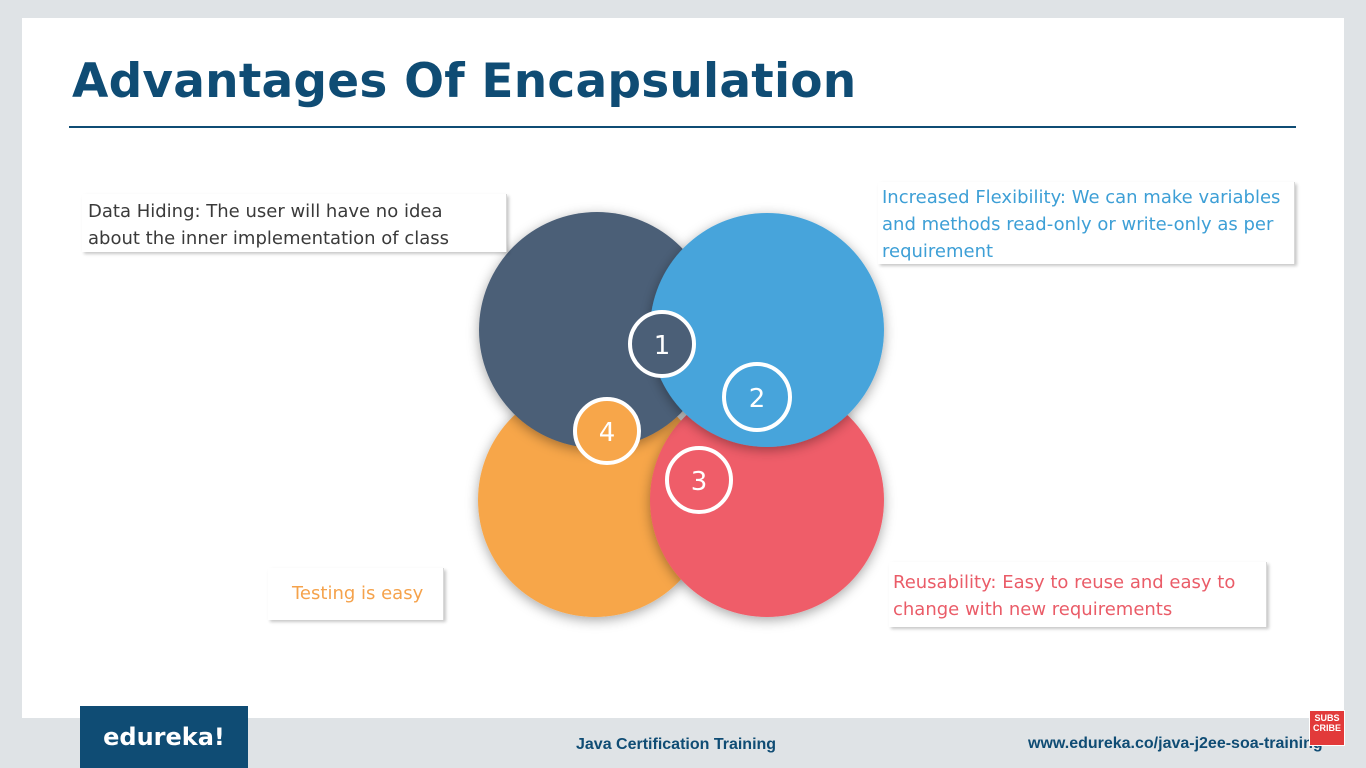  I want to click on badge-4: 4, so click(607, 431).